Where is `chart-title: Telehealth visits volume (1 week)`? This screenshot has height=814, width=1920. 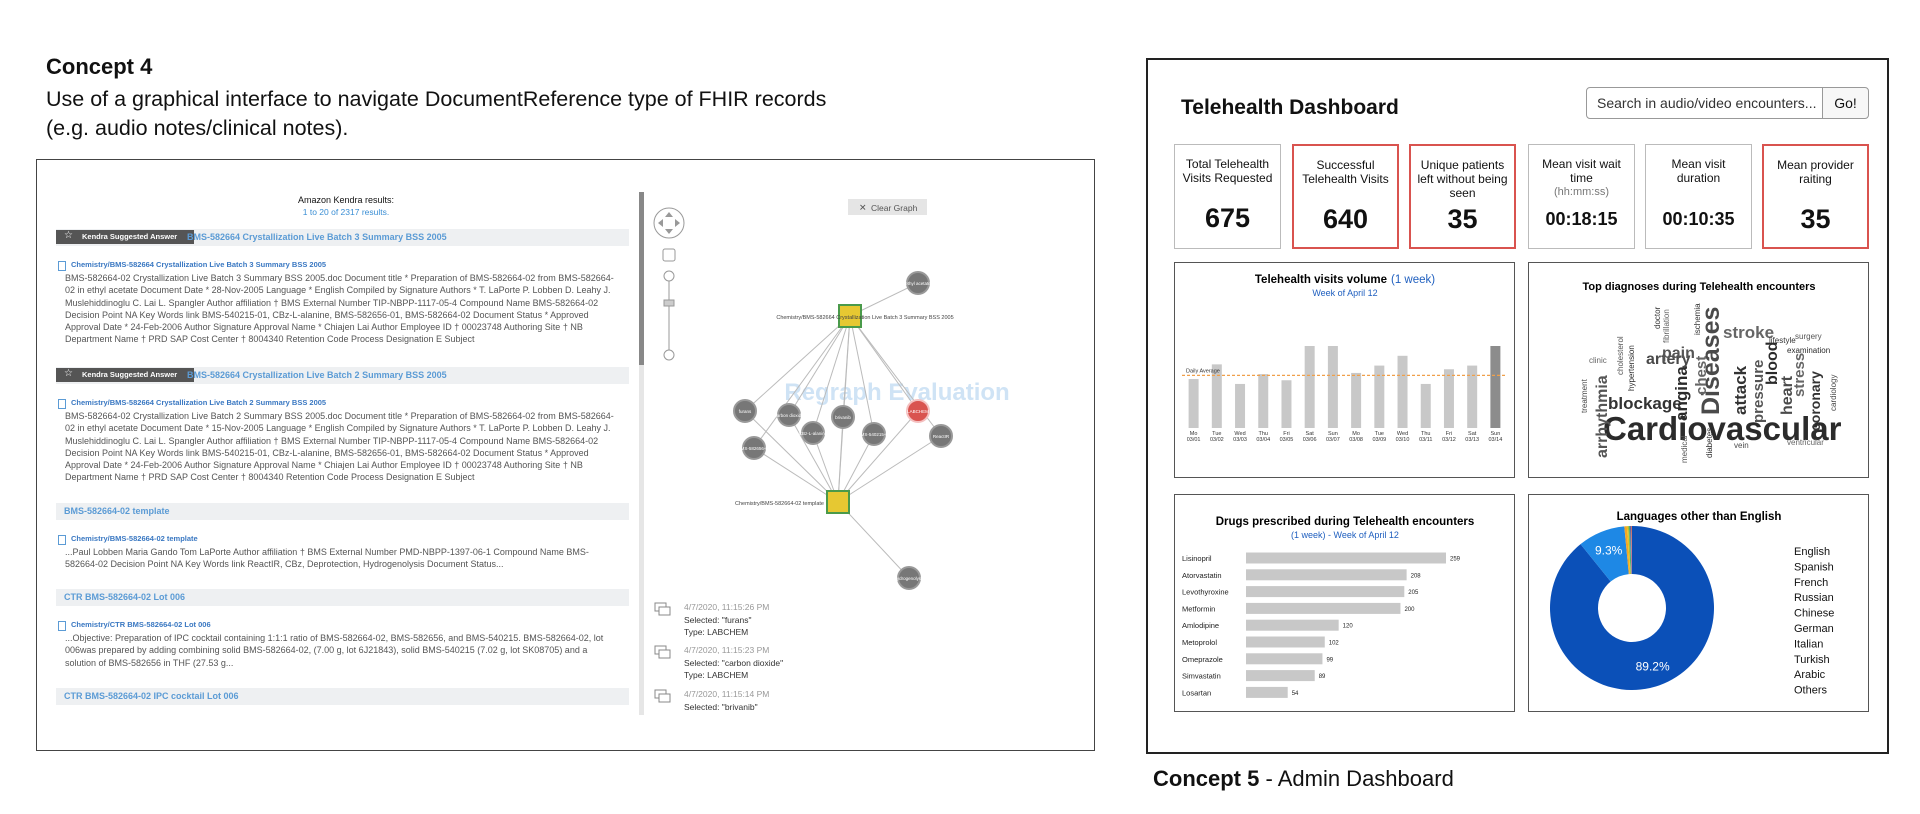
chart-title: Telehealth visits volume (1 week) is located at coordinates (1345, 280).